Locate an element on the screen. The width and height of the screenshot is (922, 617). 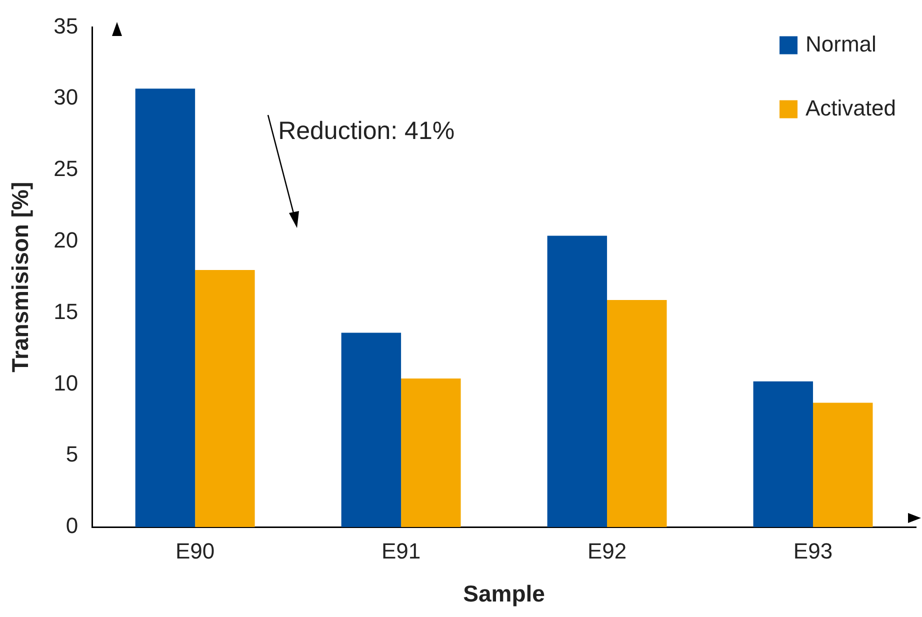
y-axis-title: Transmisison [%] is located at coordinates (20, 277).